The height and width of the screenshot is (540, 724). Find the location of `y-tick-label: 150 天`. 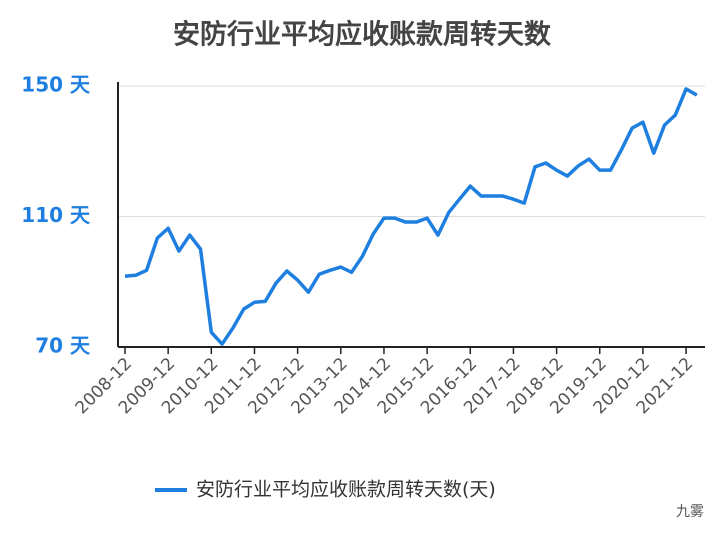

y-tick-label: 150 天 is located at coordinates (56, 85).